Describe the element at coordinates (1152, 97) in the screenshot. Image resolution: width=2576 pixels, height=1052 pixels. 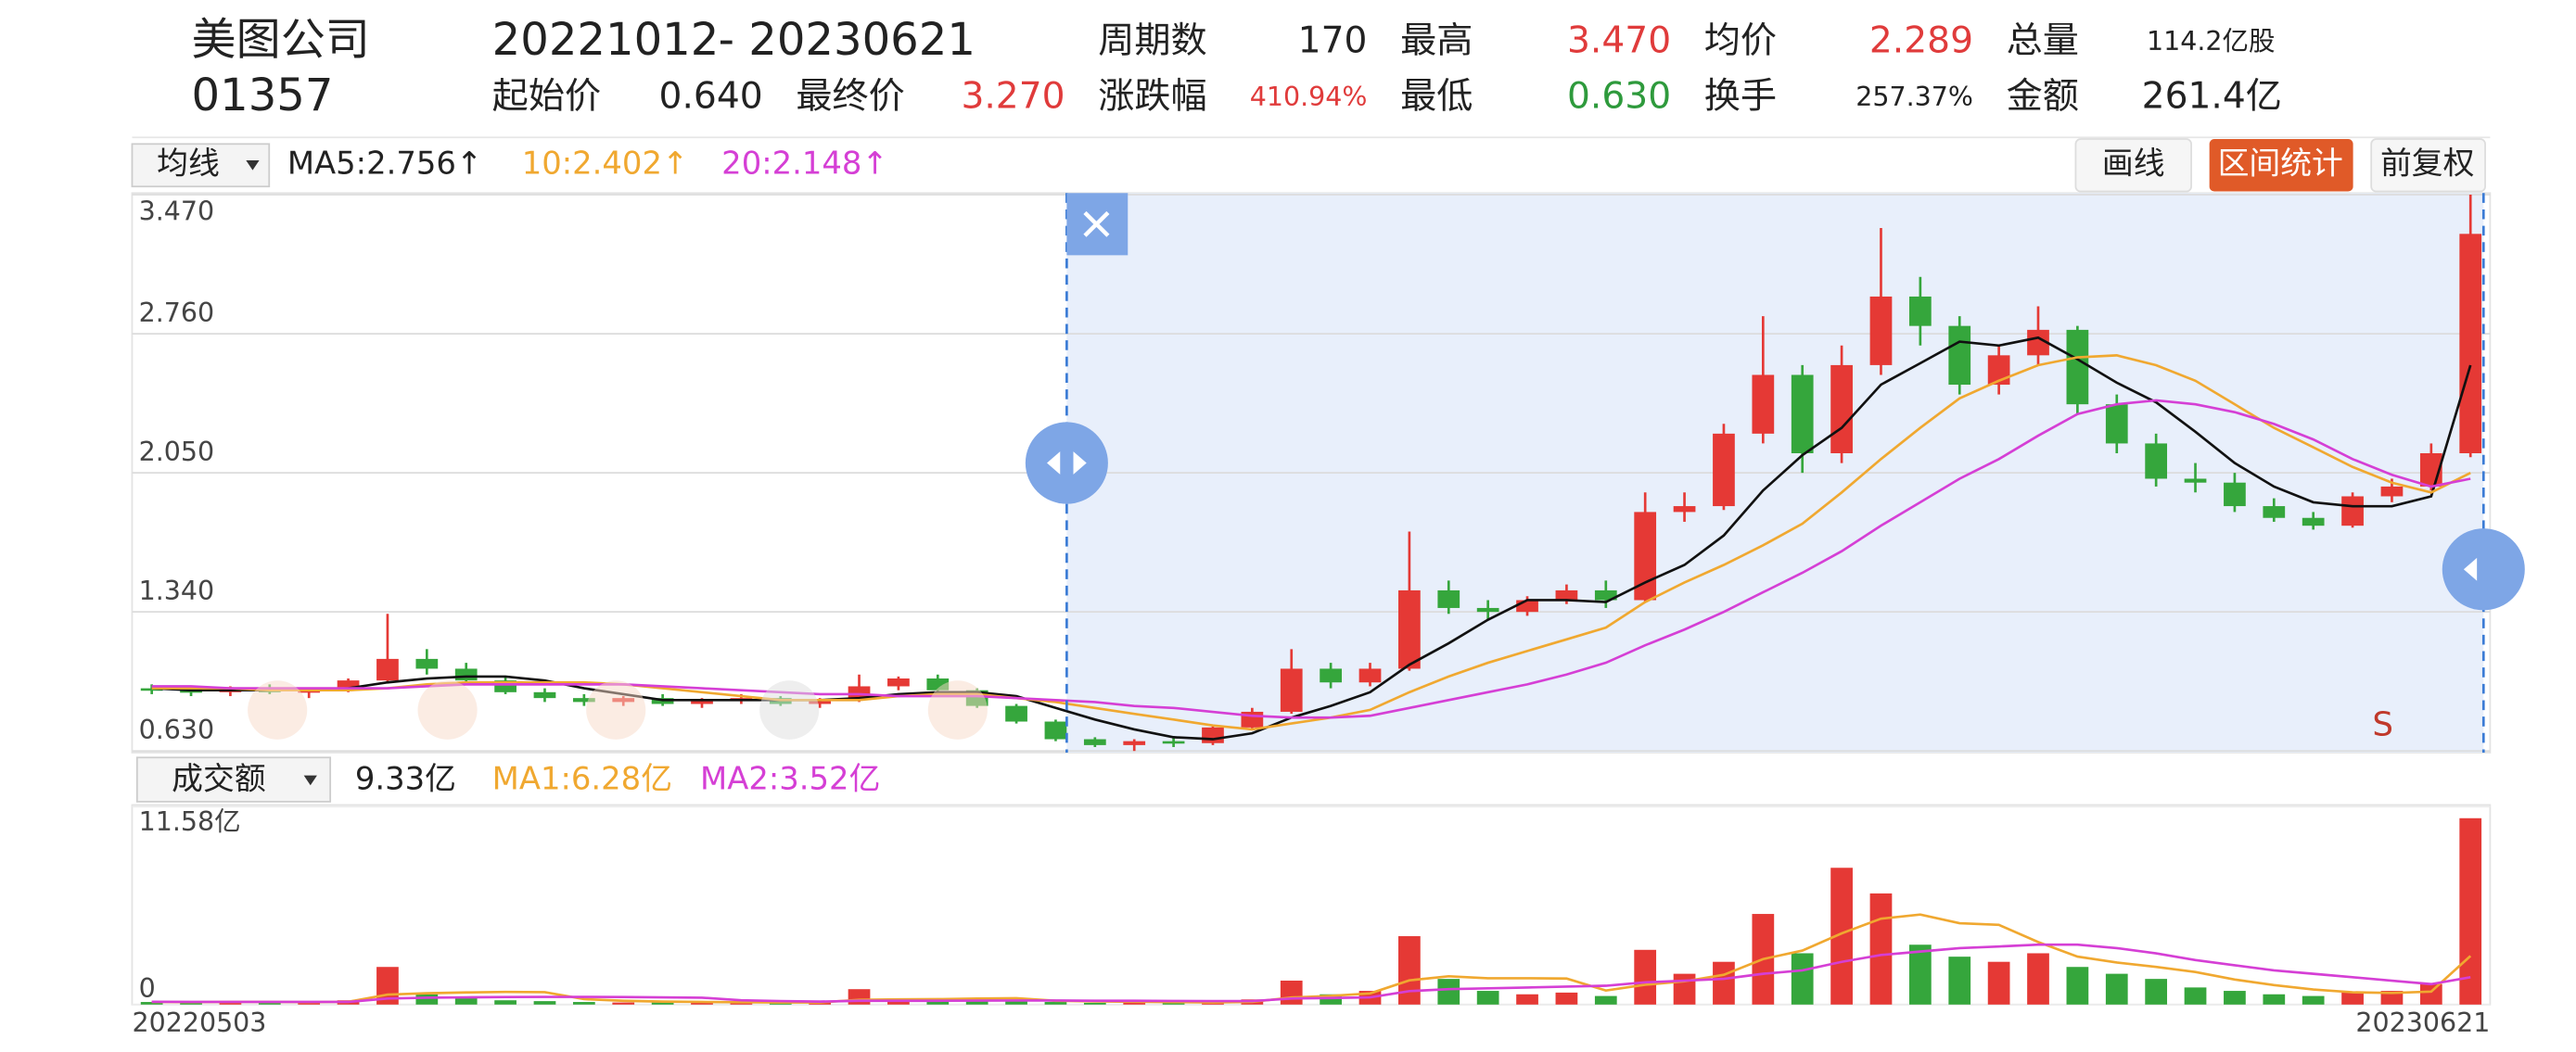
I see `stat-label: 涨跌幅` at that location.